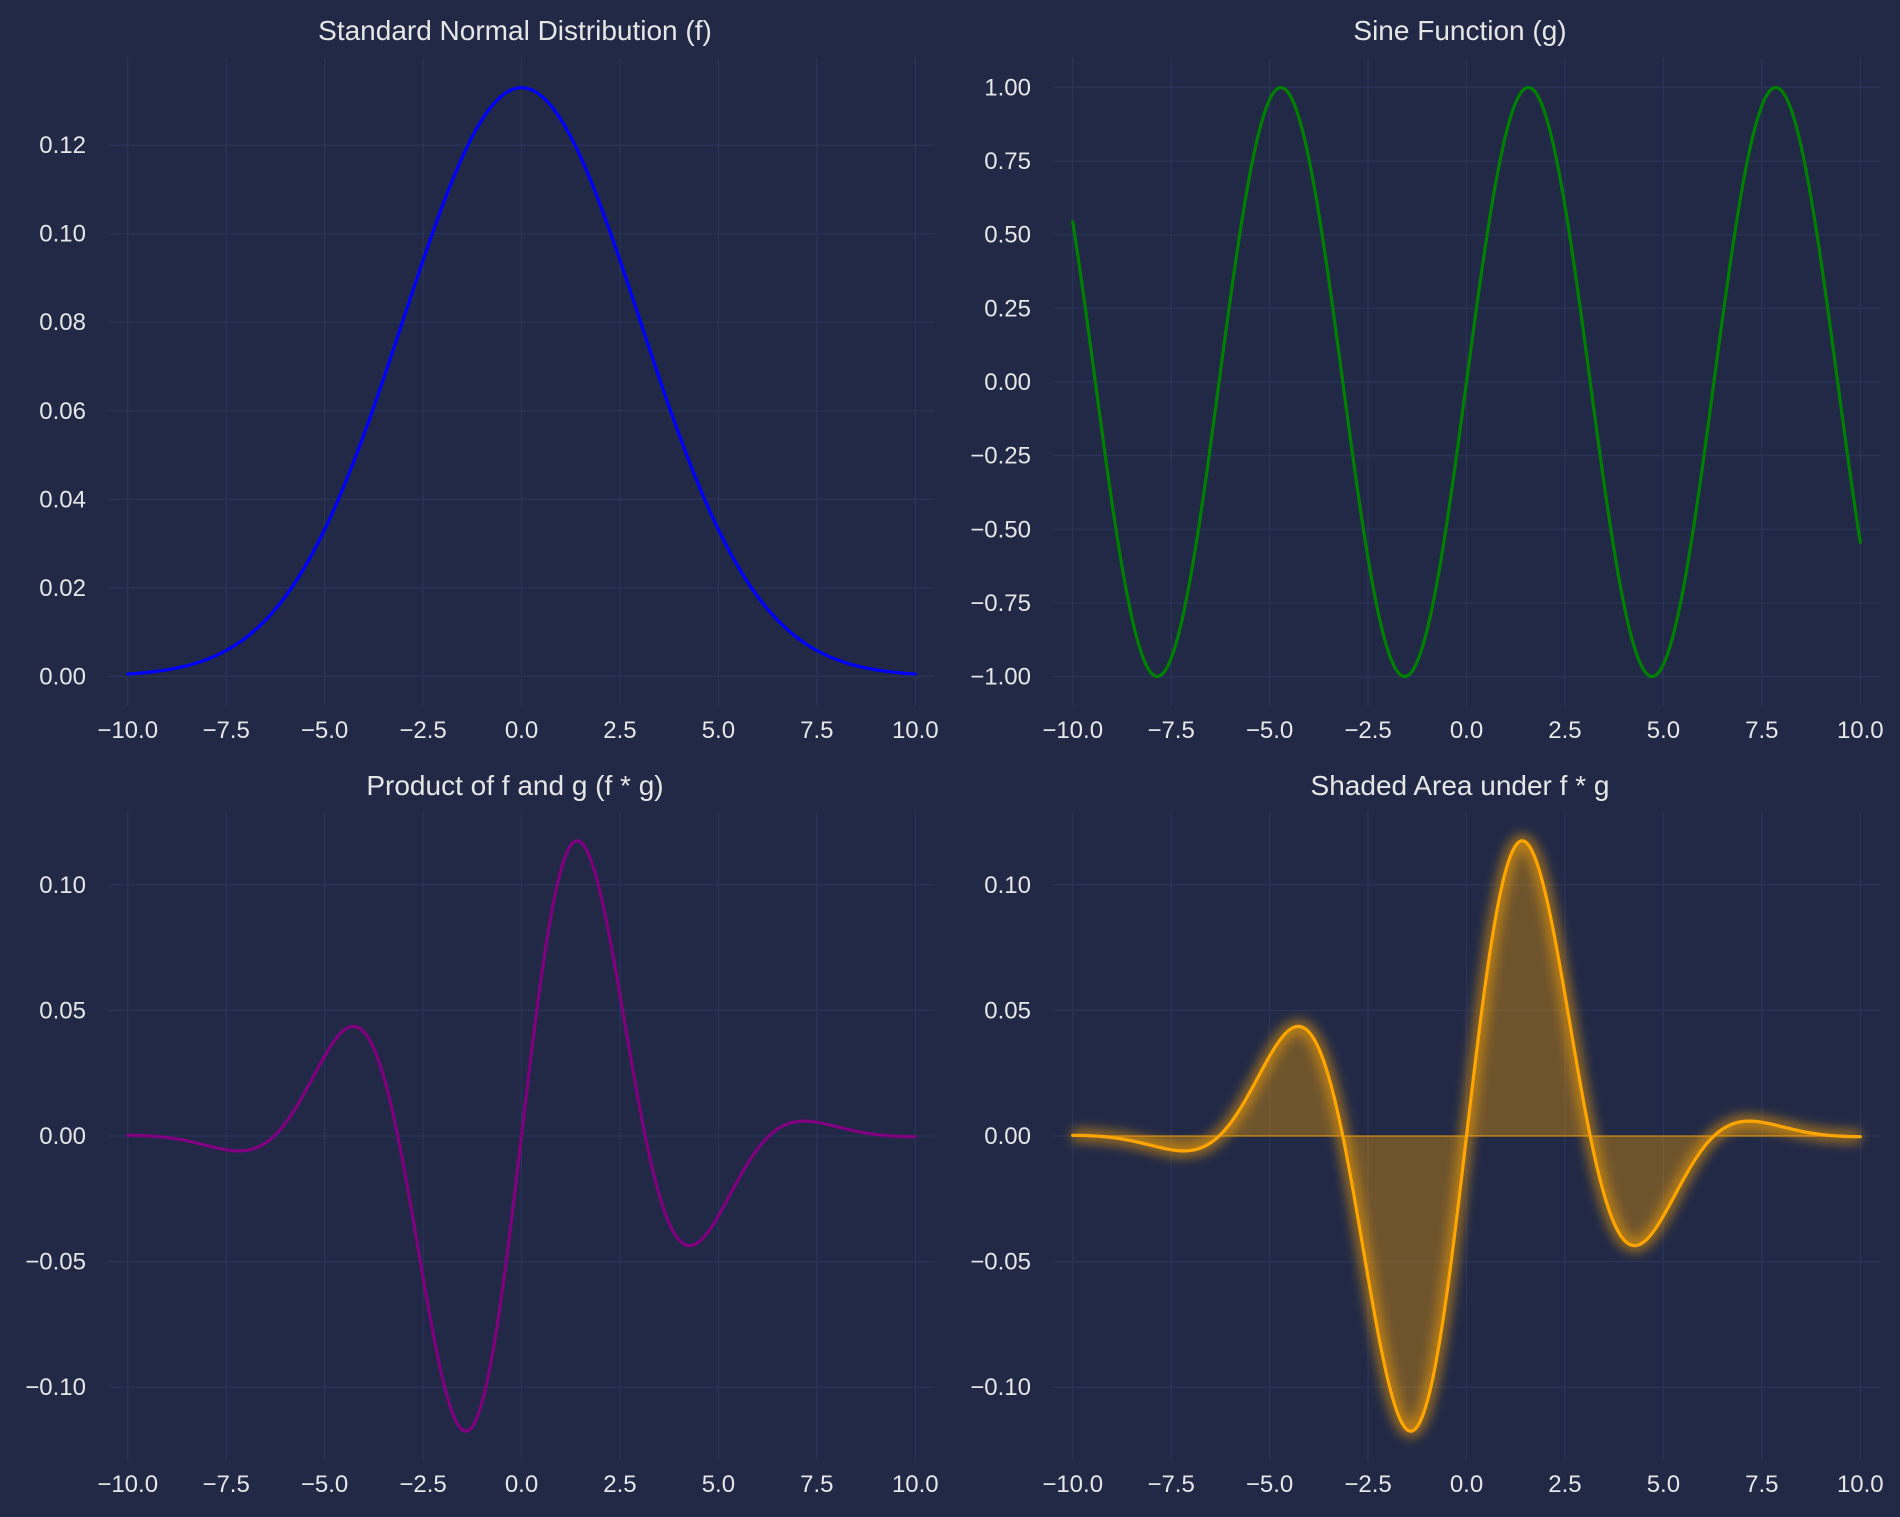 This screenshot has width=1900, height=1517. What do you see at coordinates (514, 785) in the screenshot?
I see `chart-title: Product of f and g (f * g)` at bounding box center [514, 785].